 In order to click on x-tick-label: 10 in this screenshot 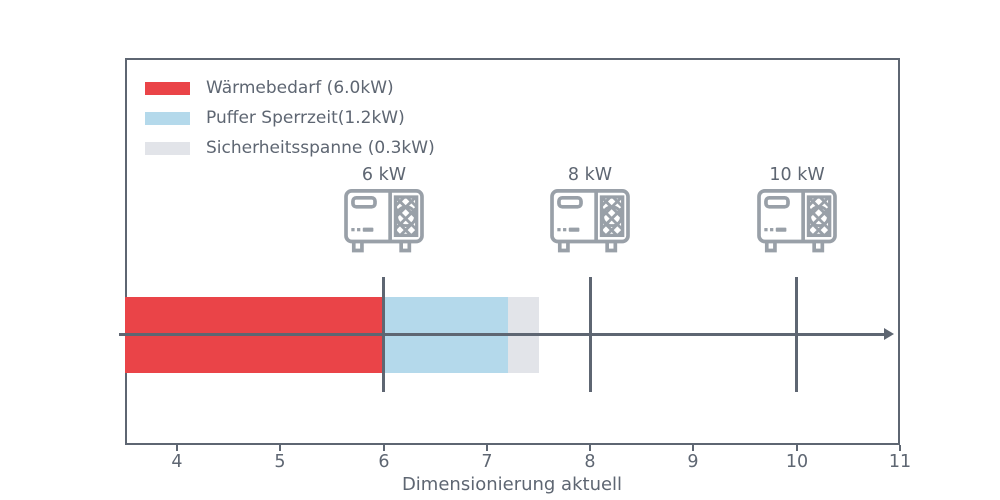, I will do `click(797, 462)`.